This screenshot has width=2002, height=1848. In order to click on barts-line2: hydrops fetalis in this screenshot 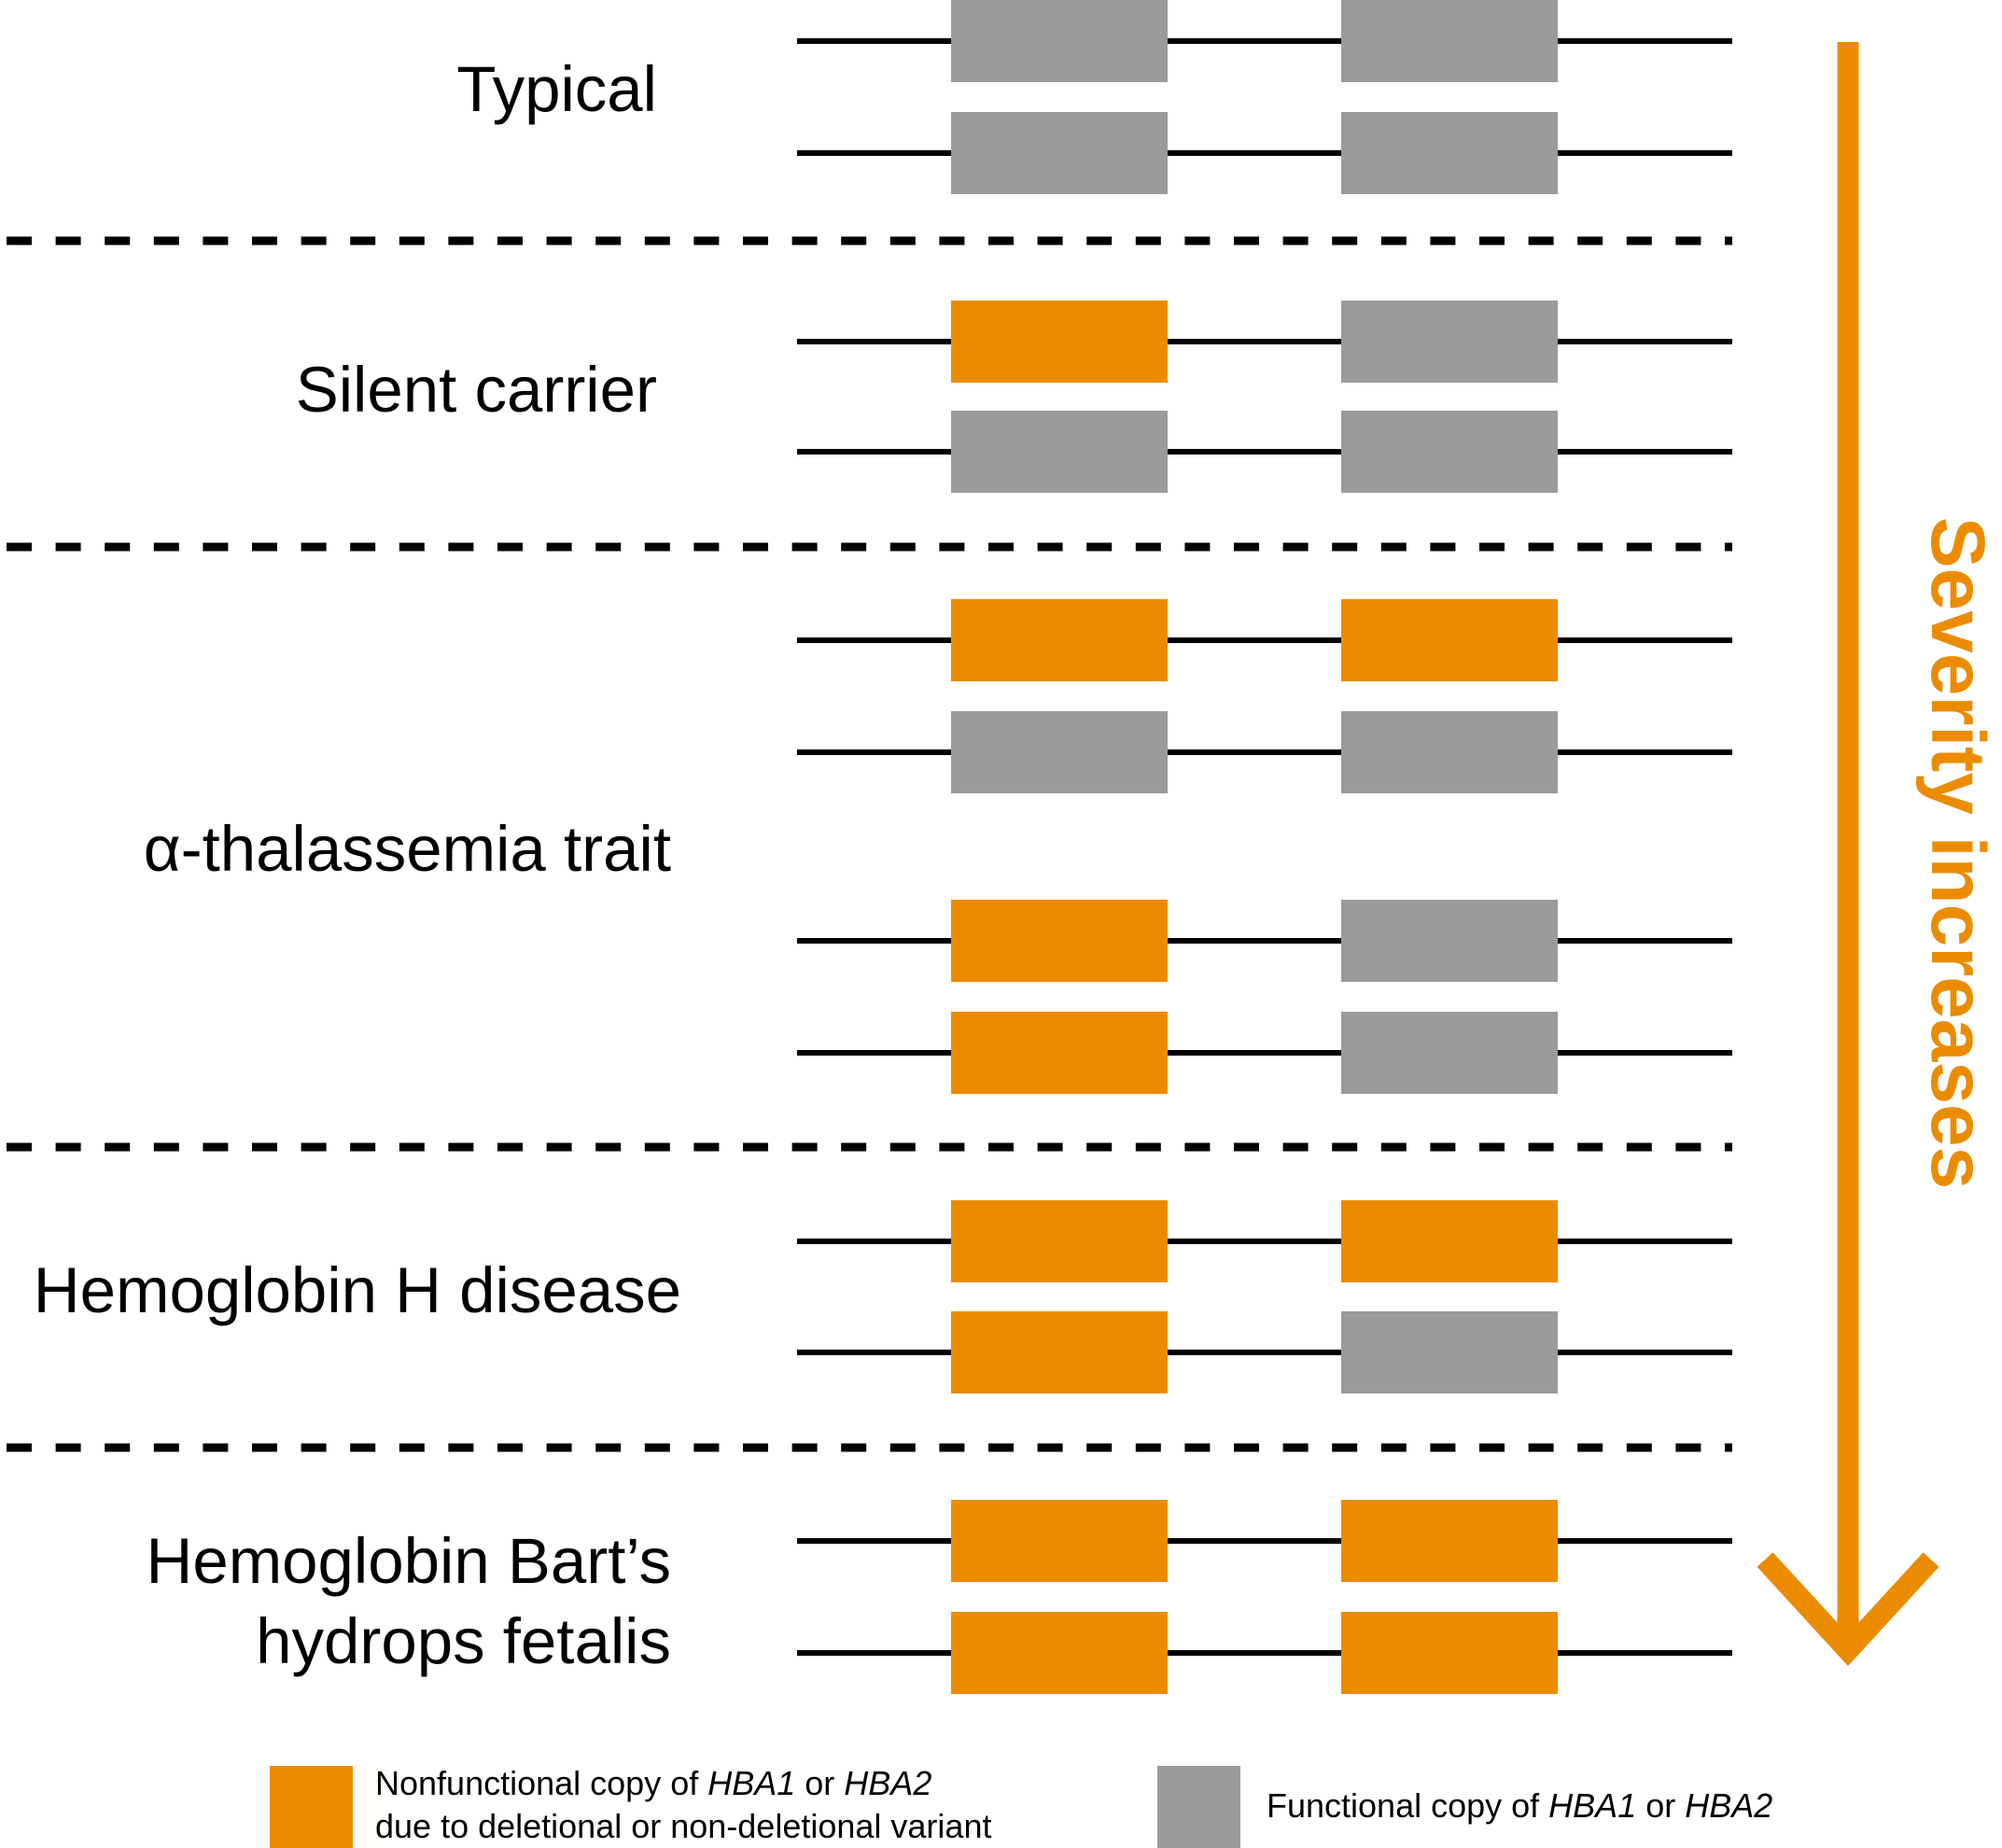, I will do `click(463, 1641)`.